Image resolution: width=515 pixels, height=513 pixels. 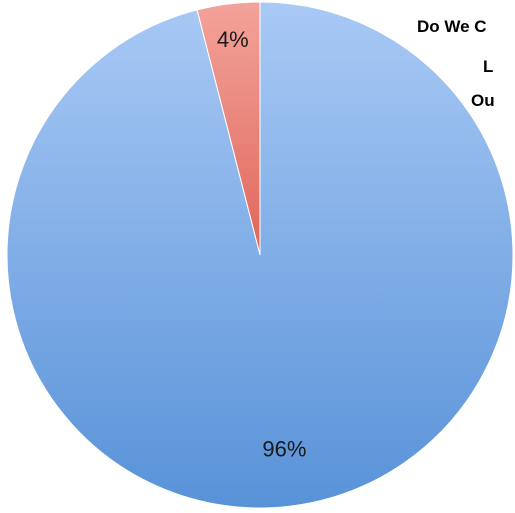 What do you see at coordinates (452, 26) in the screenshot?
I see `chart-title-line-1: Do We C` at bounding box center [452, 26].